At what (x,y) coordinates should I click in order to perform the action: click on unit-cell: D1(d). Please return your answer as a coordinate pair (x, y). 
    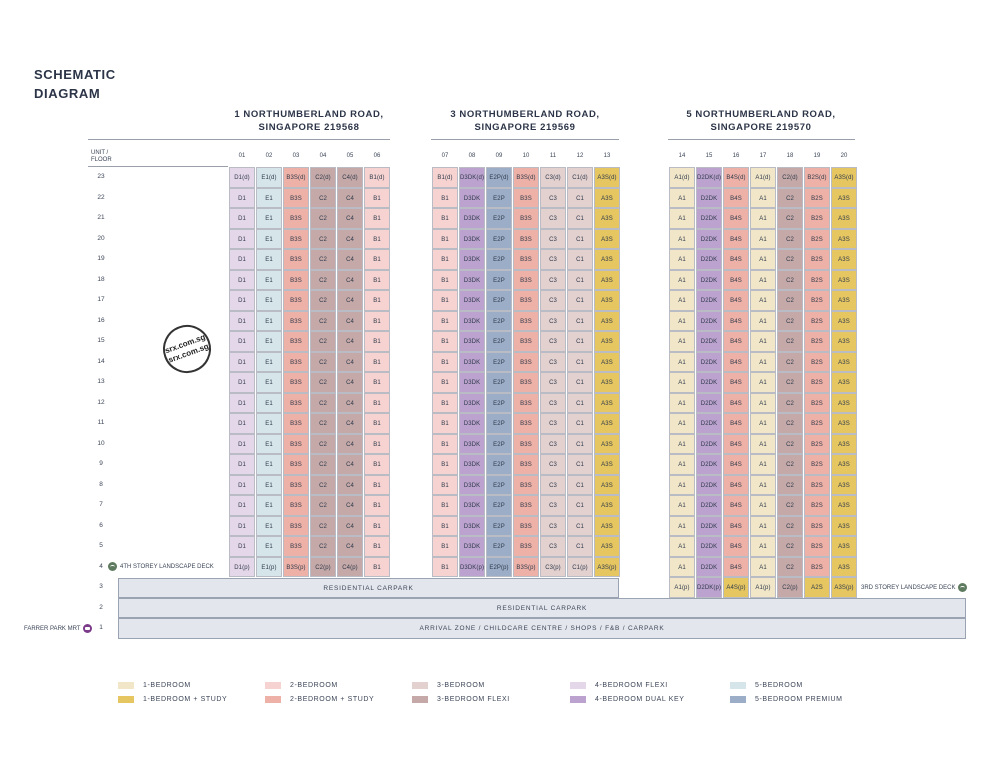
    Looking at the image, I should click on (242, 177).